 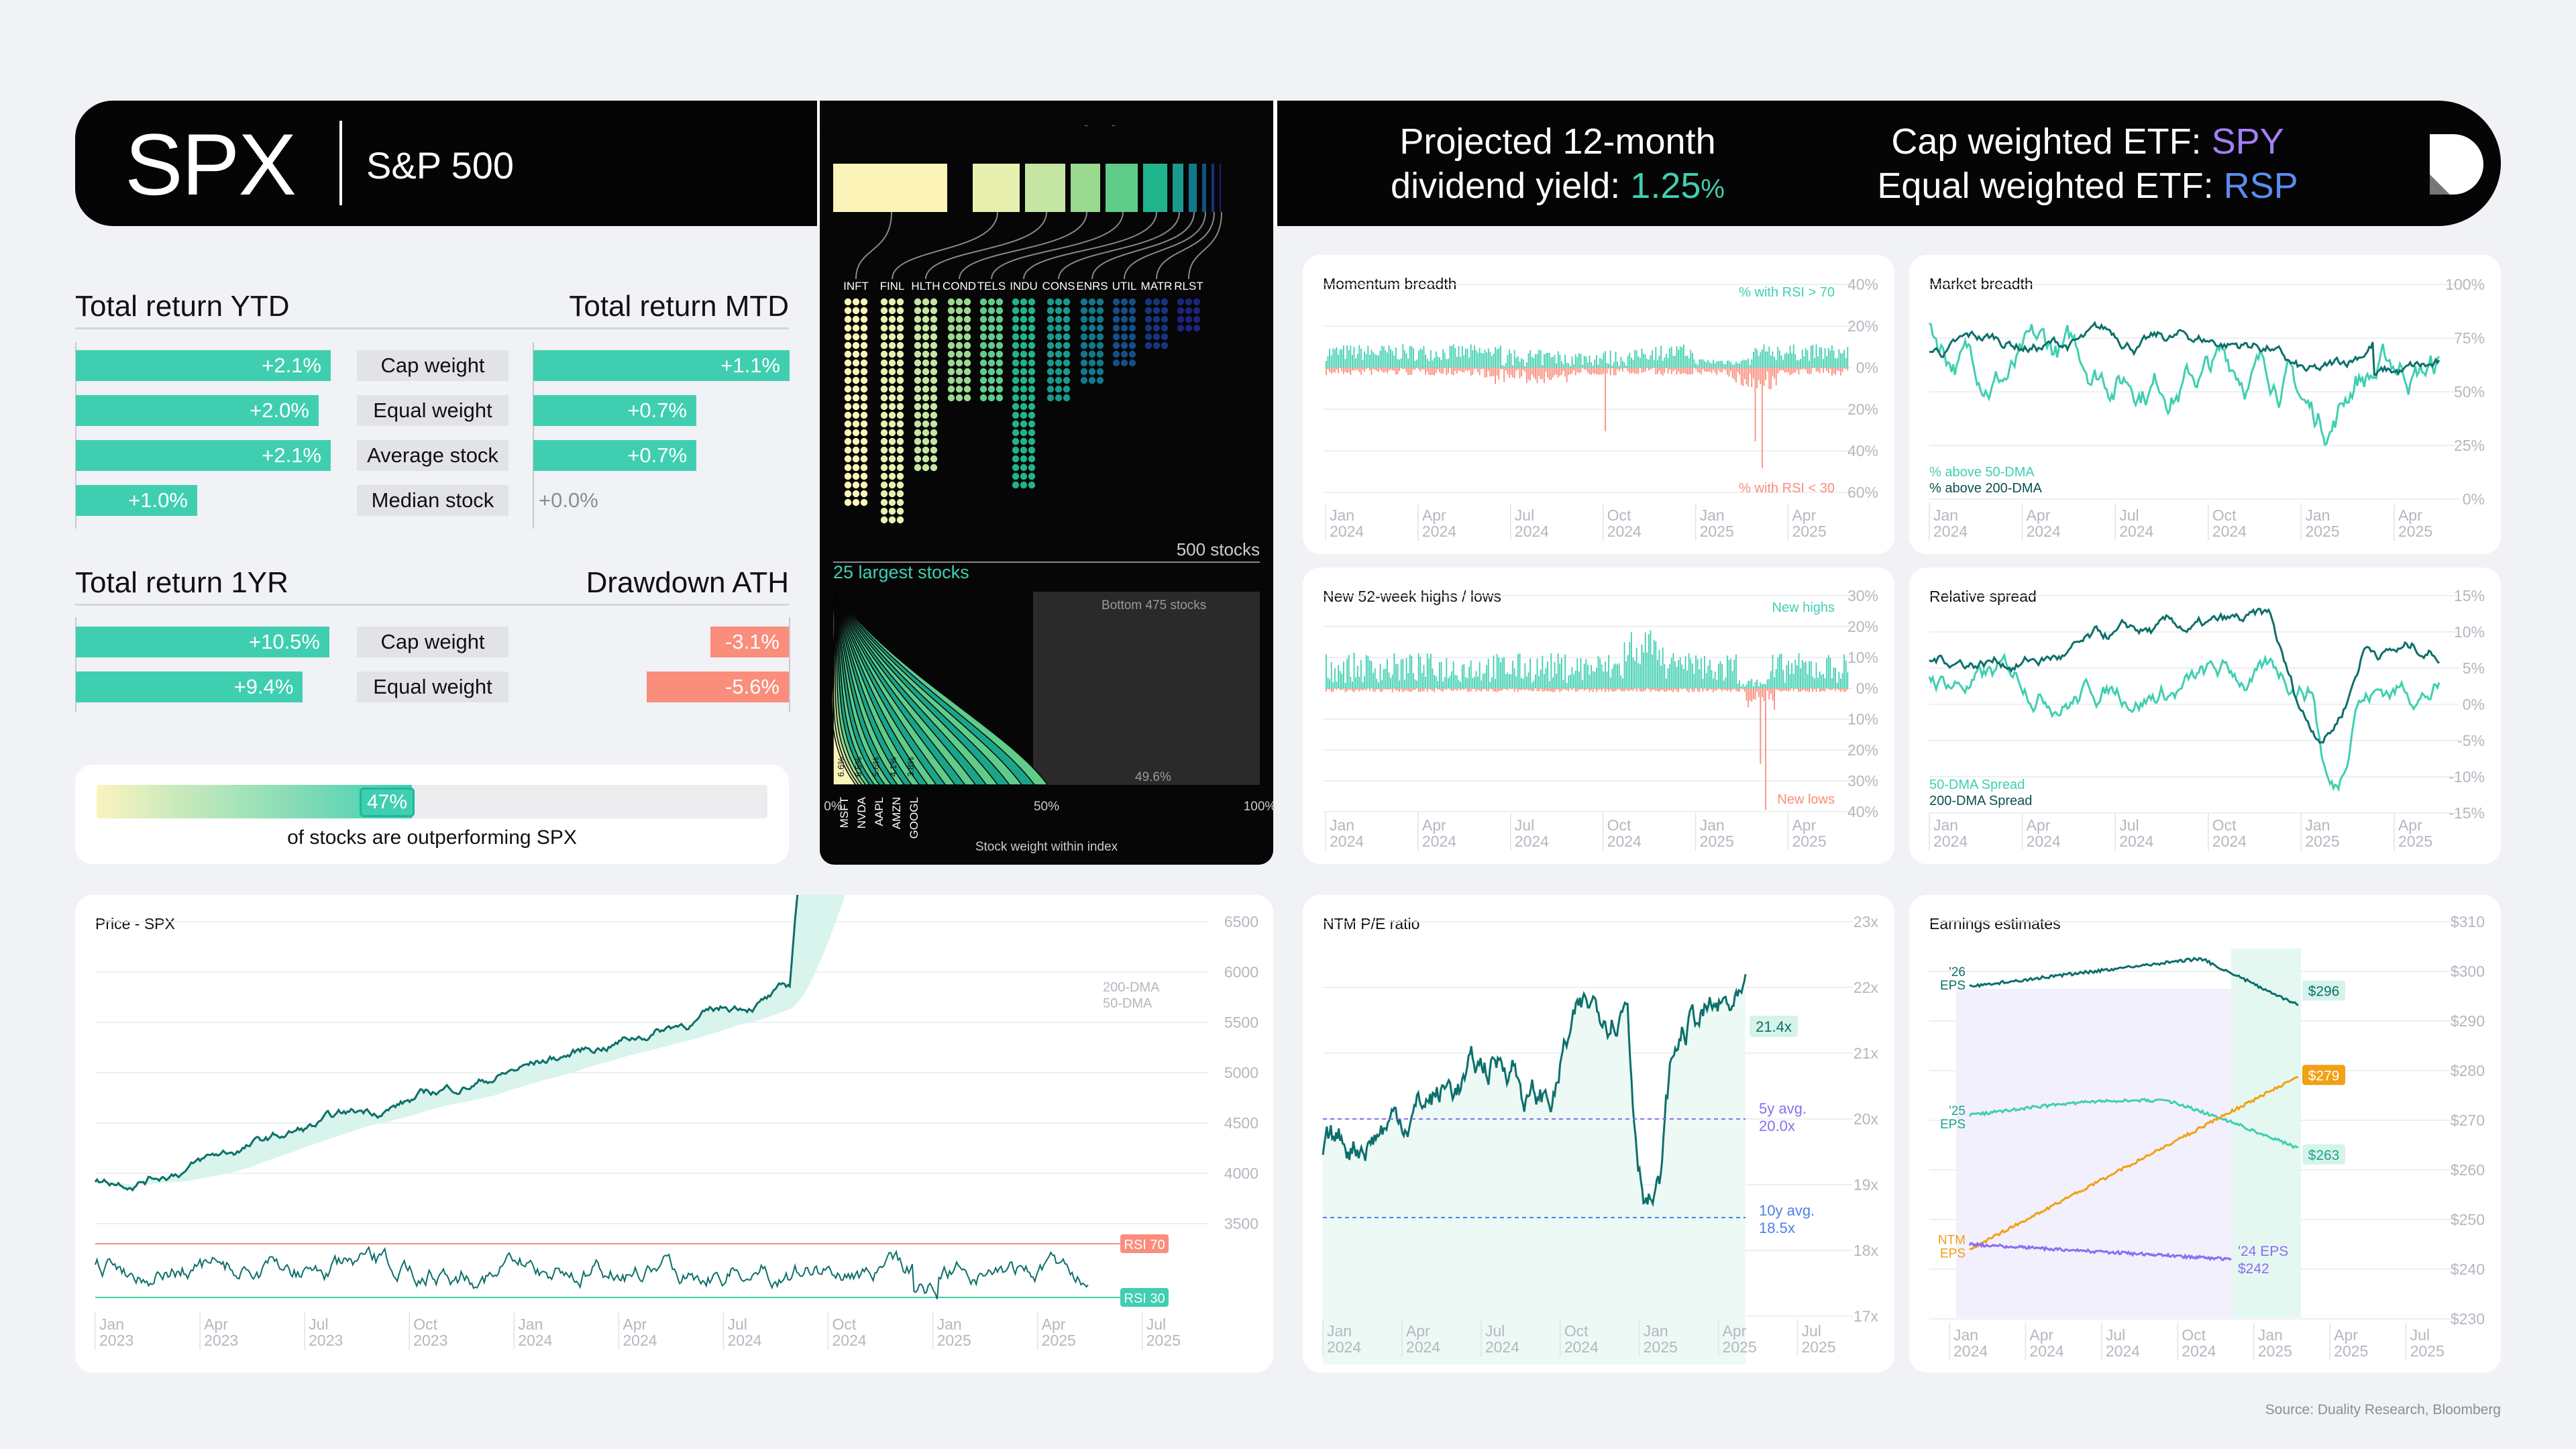 I want to click on drawdown-bar: -3.1%, so click(x=749, y=642).